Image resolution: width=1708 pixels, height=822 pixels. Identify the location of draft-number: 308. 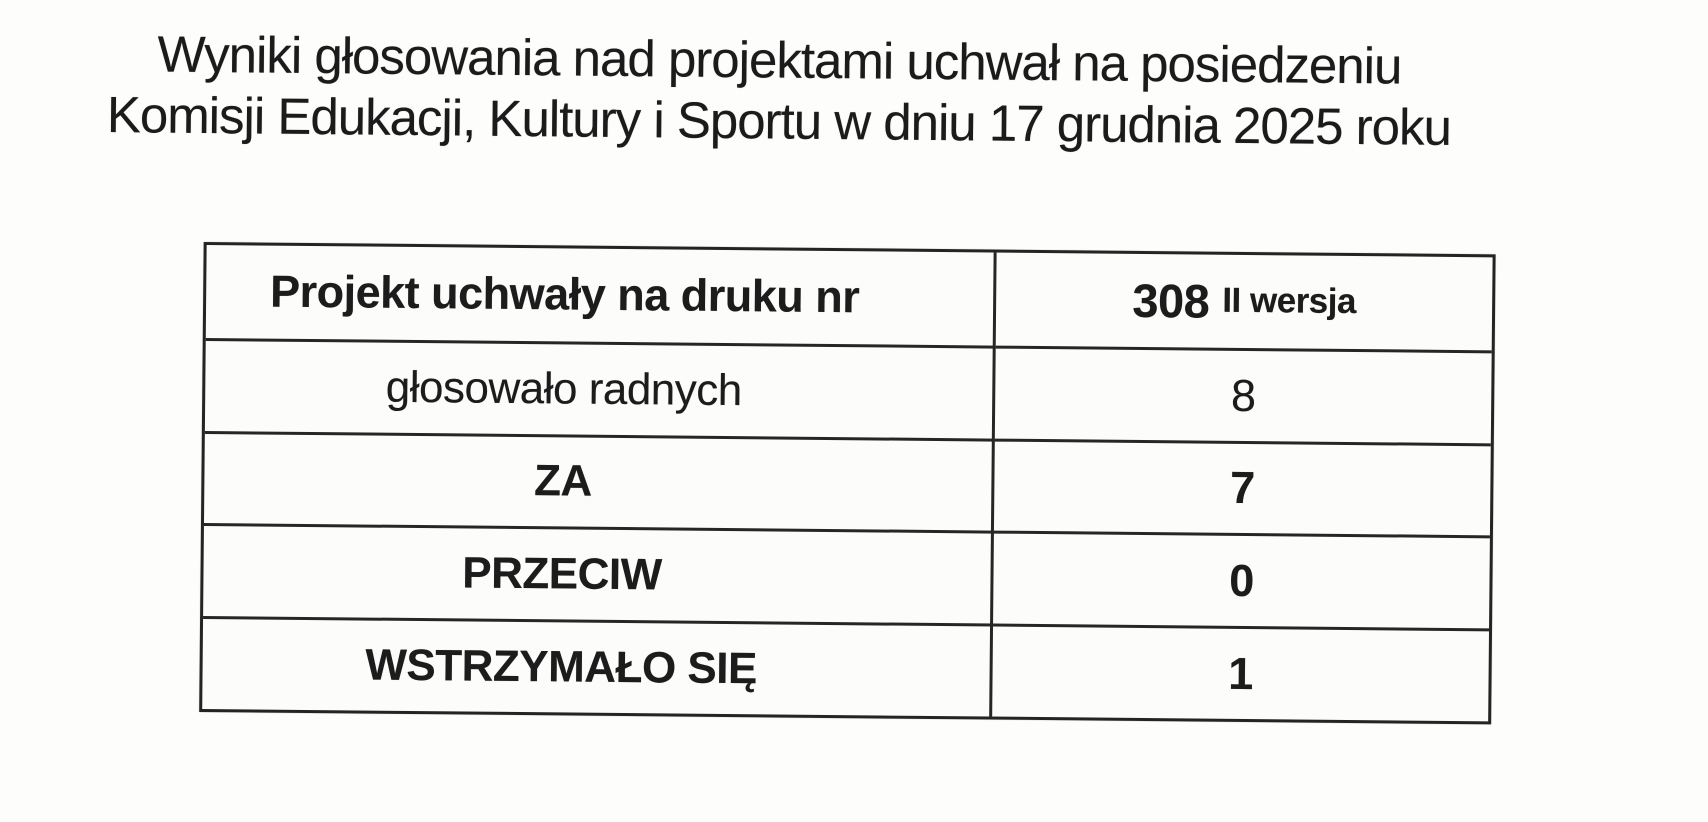
(1171, 300).